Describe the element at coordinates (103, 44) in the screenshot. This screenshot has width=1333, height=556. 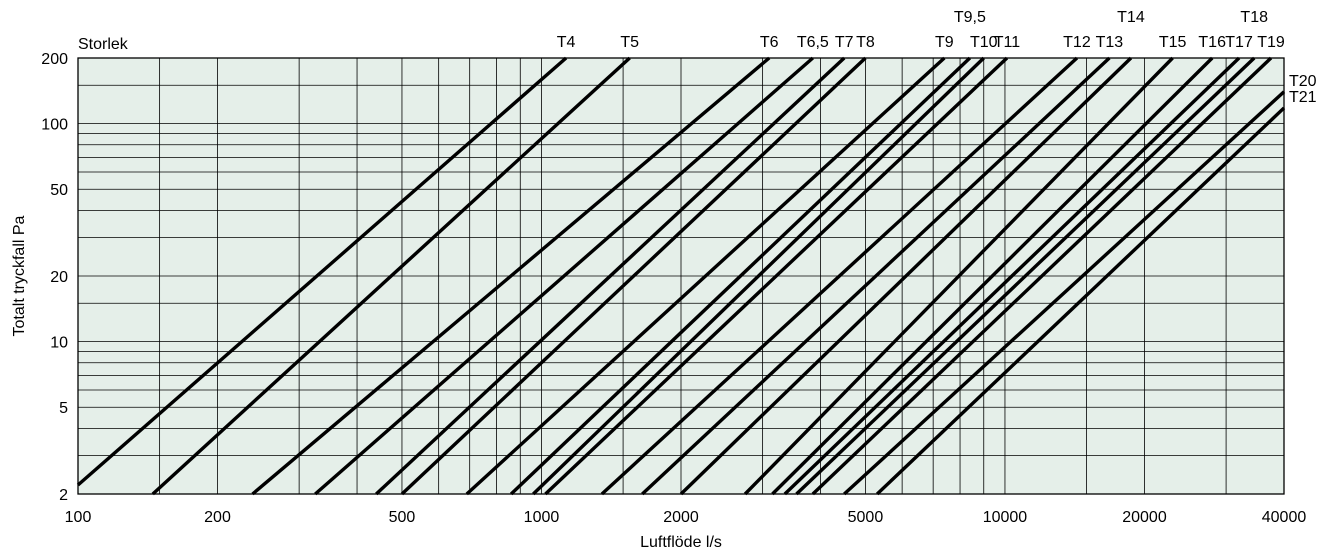
I see `series-heading: Storlek` at that location.